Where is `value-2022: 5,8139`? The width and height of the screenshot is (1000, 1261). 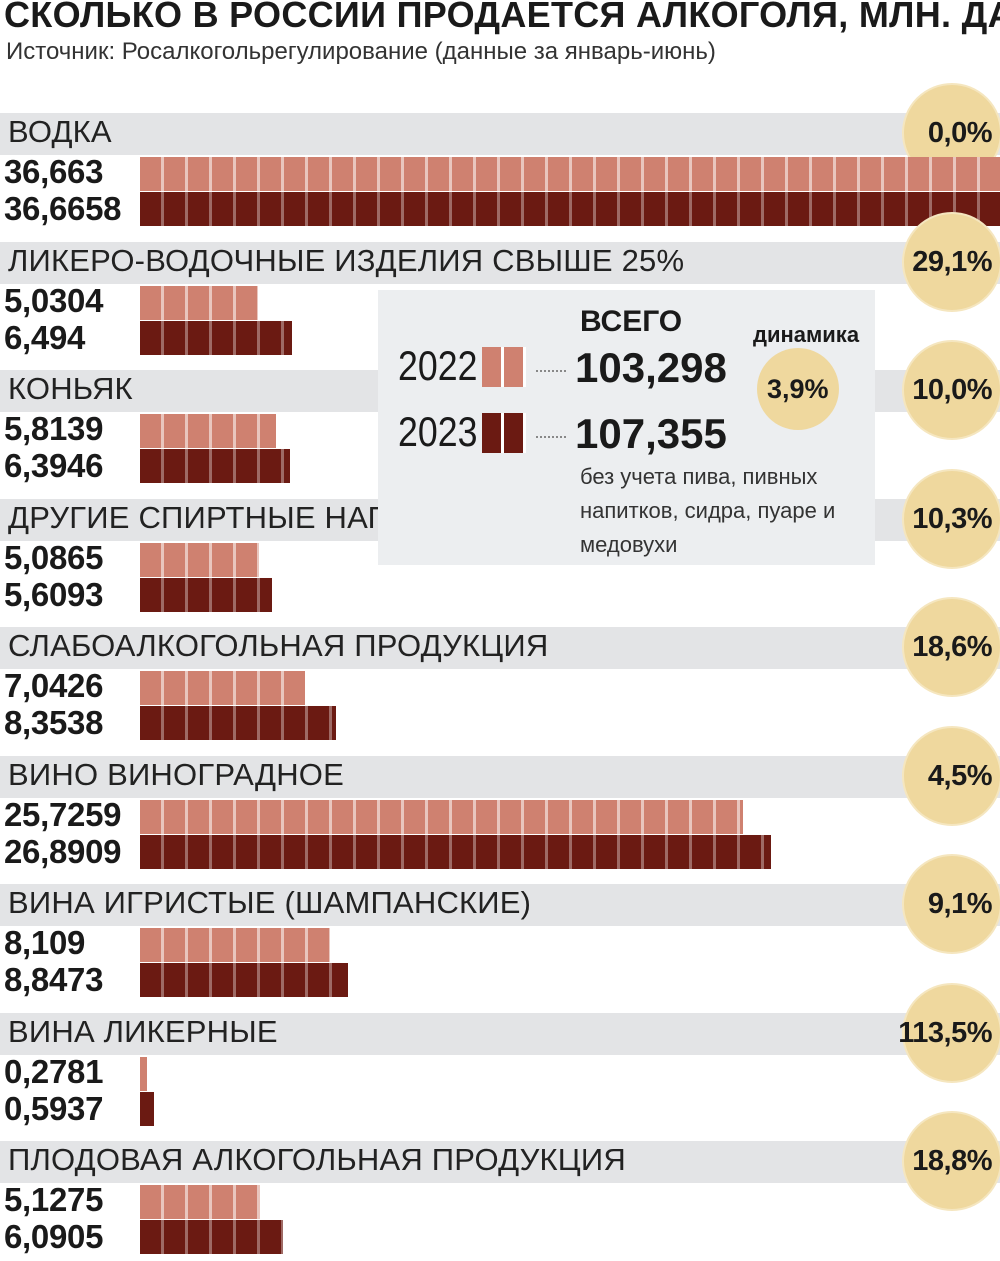 value-2022: 5,8139 is located at coordinates (54, 428).